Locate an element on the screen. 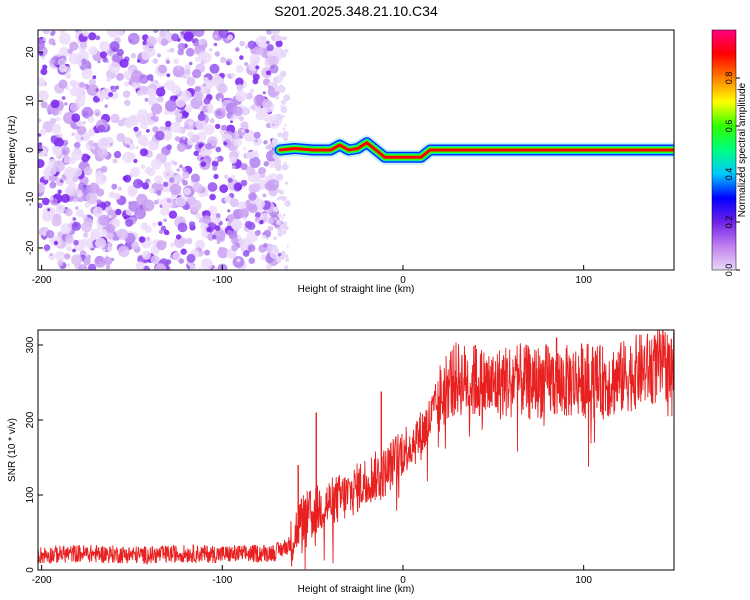 This screenshot has width=750, height=600. spectrogram-x-tick-label: -100 is located at coordinates (222, 280).